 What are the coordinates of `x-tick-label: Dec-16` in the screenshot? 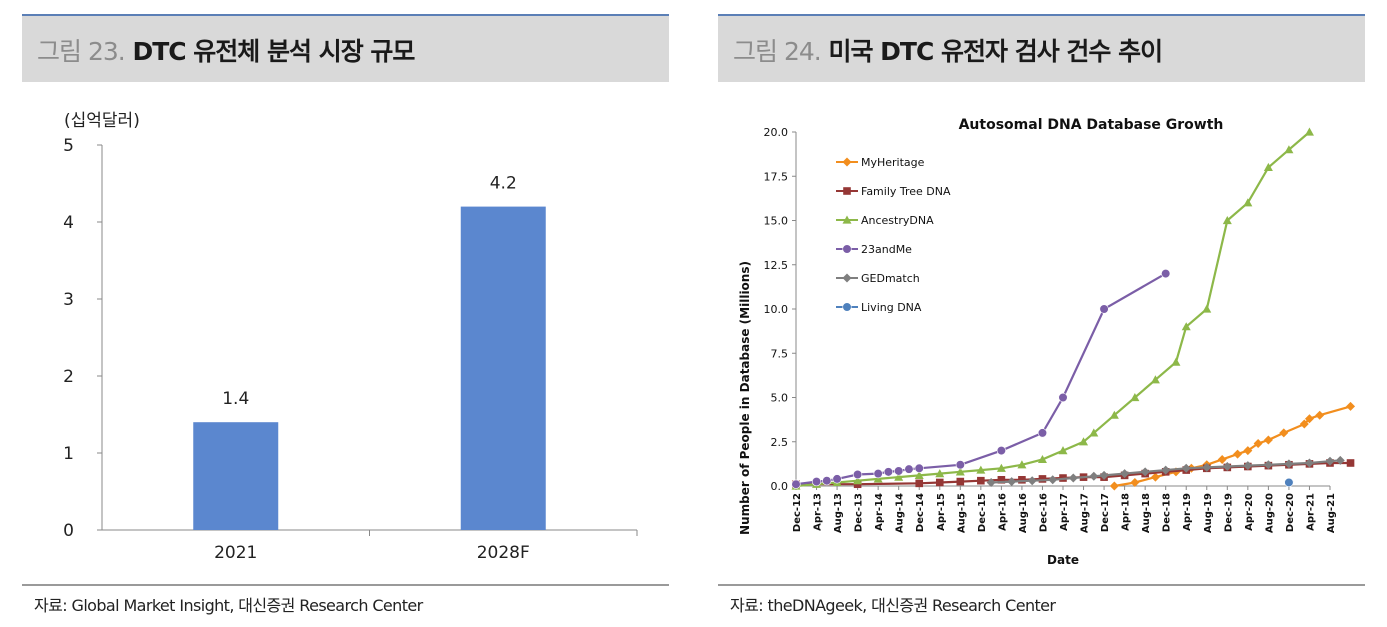 It's located at (1043, 512).